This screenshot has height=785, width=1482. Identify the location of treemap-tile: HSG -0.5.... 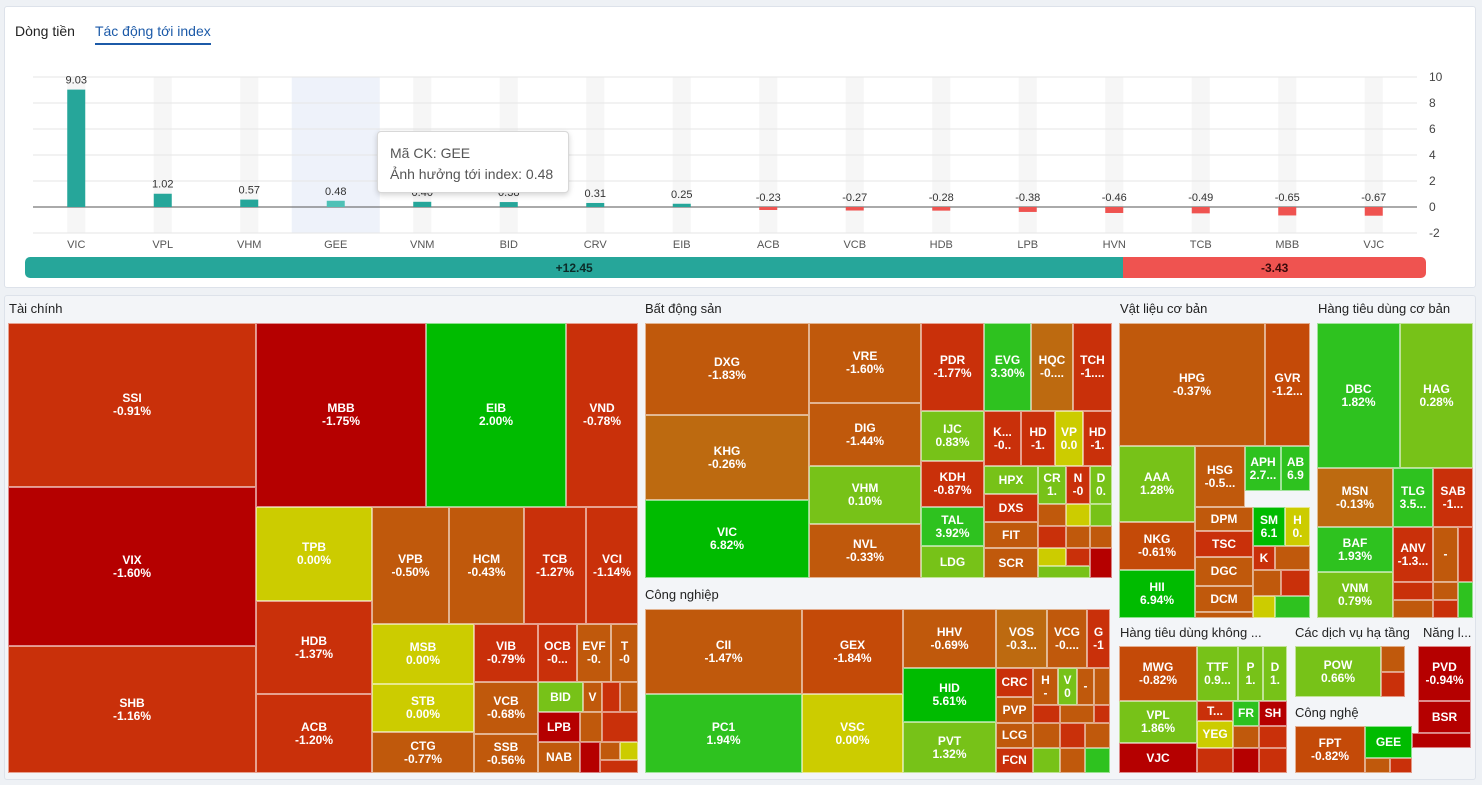
(1220, 476).